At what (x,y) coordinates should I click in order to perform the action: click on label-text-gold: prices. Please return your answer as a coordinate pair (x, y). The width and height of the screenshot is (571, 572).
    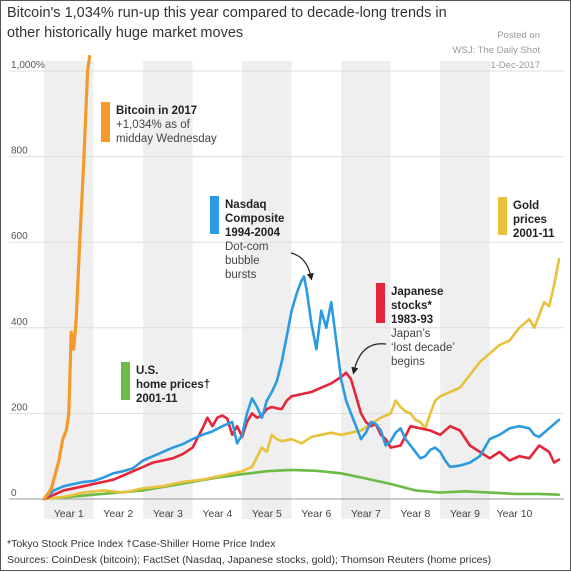
    Looking at the image, I should click on (530, 220).